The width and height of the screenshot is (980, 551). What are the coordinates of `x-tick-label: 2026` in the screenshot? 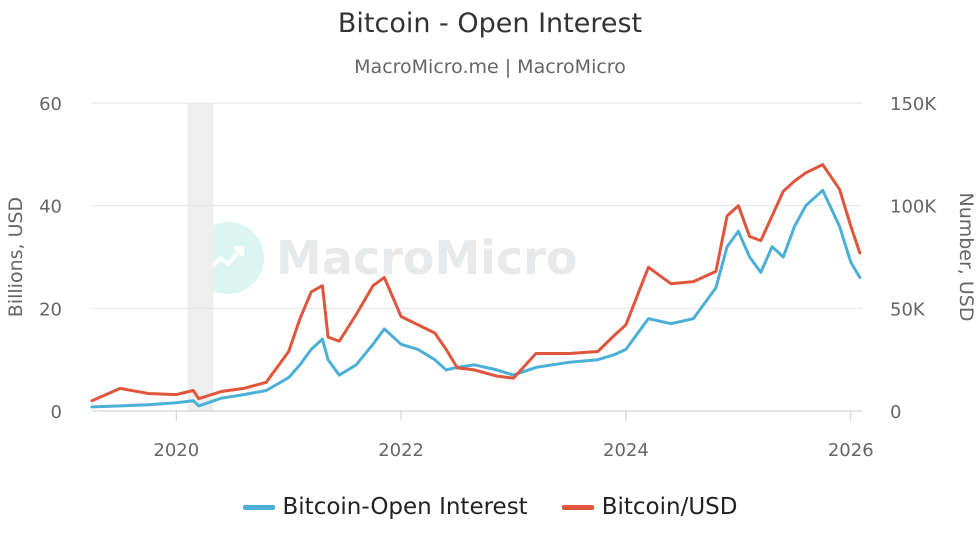 It's located at (851, 450).